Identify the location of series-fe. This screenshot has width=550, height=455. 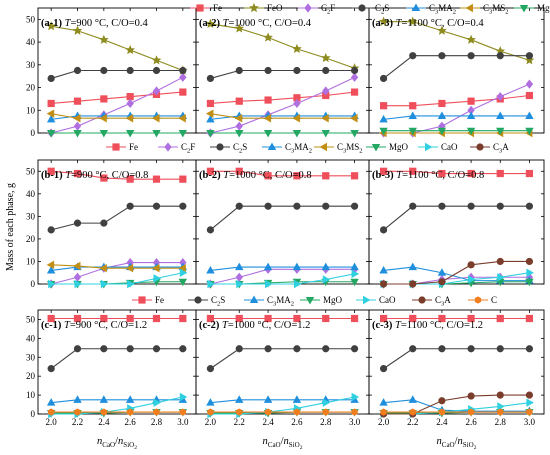
(282, 173).